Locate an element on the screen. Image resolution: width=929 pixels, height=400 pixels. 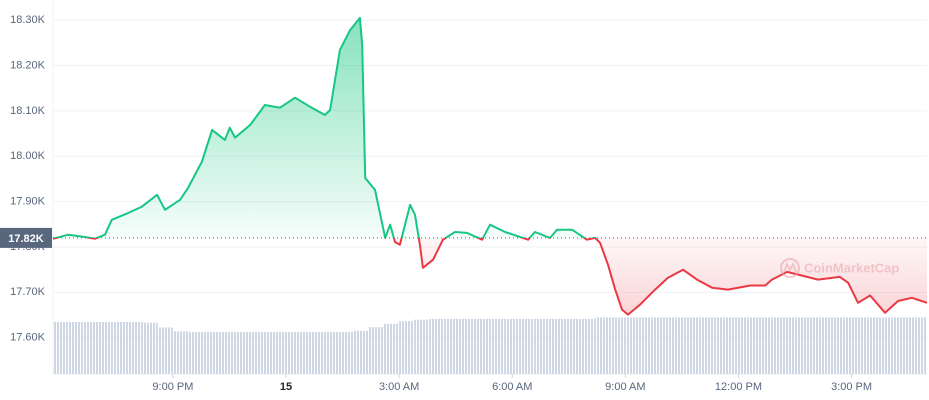
y-tick-label: 18.00K is located at coordinates (28, 156).